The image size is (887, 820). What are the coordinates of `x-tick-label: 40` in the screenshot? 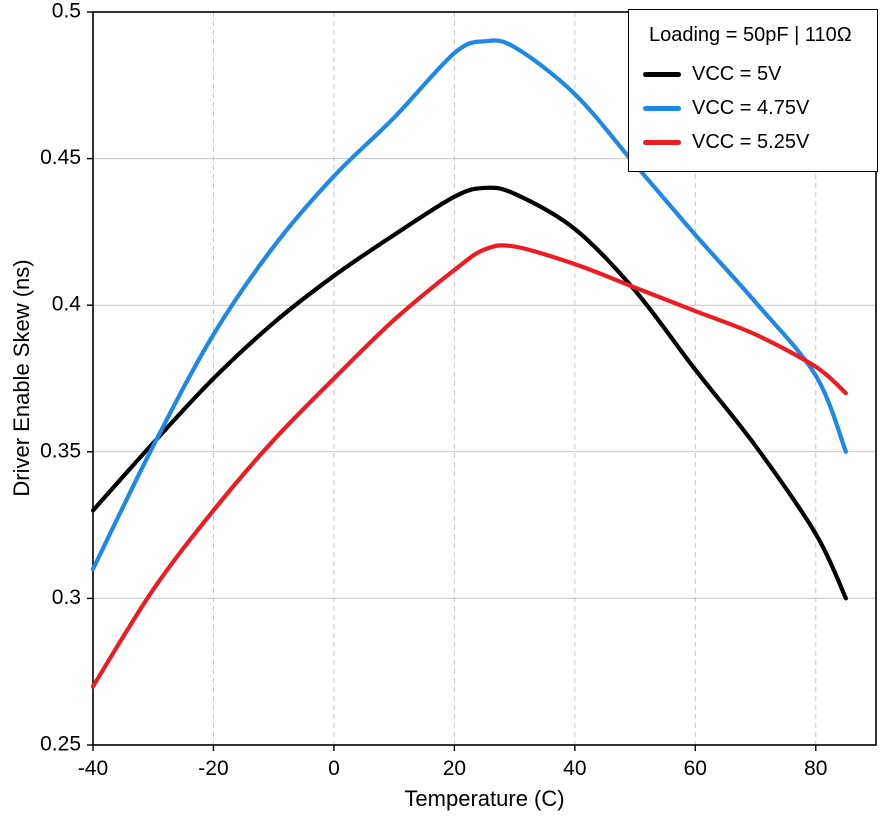 It's located at (574, 768).